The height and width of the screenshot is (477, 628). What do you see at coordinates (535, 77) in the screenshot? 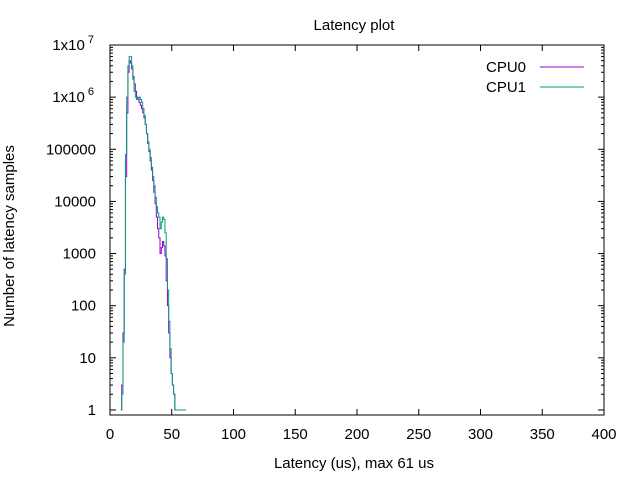
I see `legend: CPU0 CPU1` at bounding box center [535, 77].